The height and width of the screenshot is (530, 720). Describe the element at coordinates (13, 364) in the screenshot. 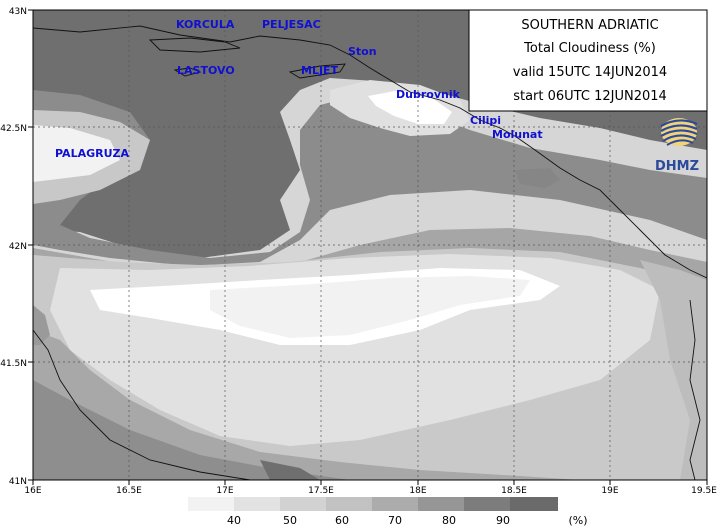

I see `lat-label: 41.5N` at that location.